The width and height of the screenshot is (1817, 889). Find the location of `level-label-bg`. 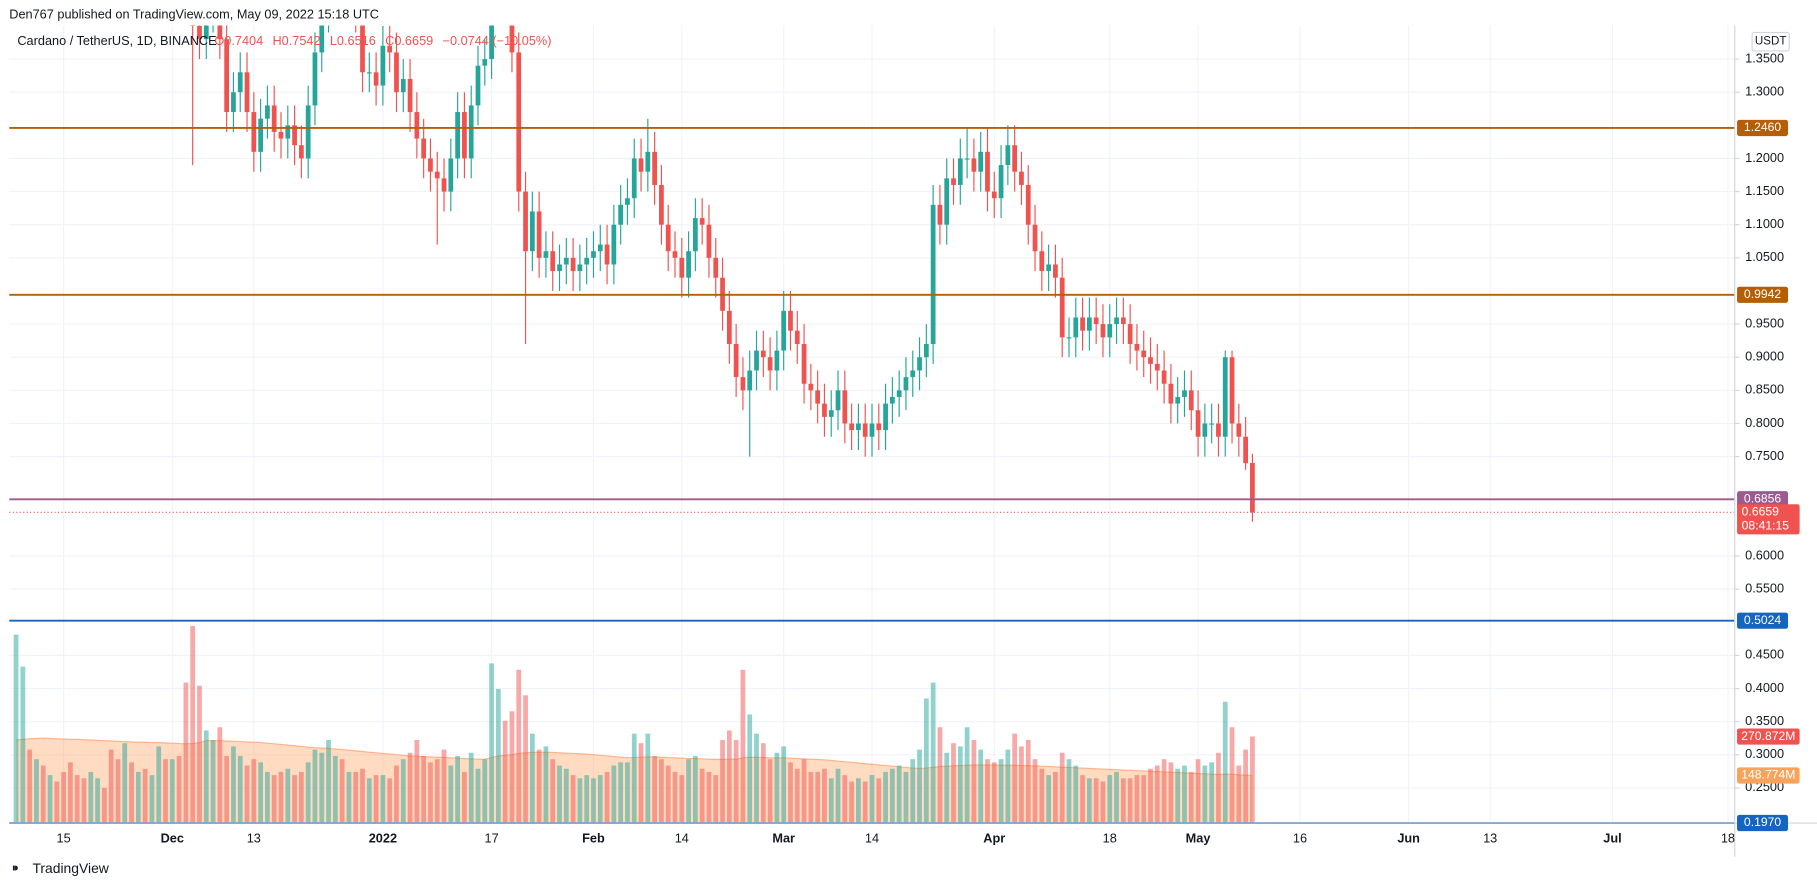

level-label-bg is located at coordinates (1763, 294).